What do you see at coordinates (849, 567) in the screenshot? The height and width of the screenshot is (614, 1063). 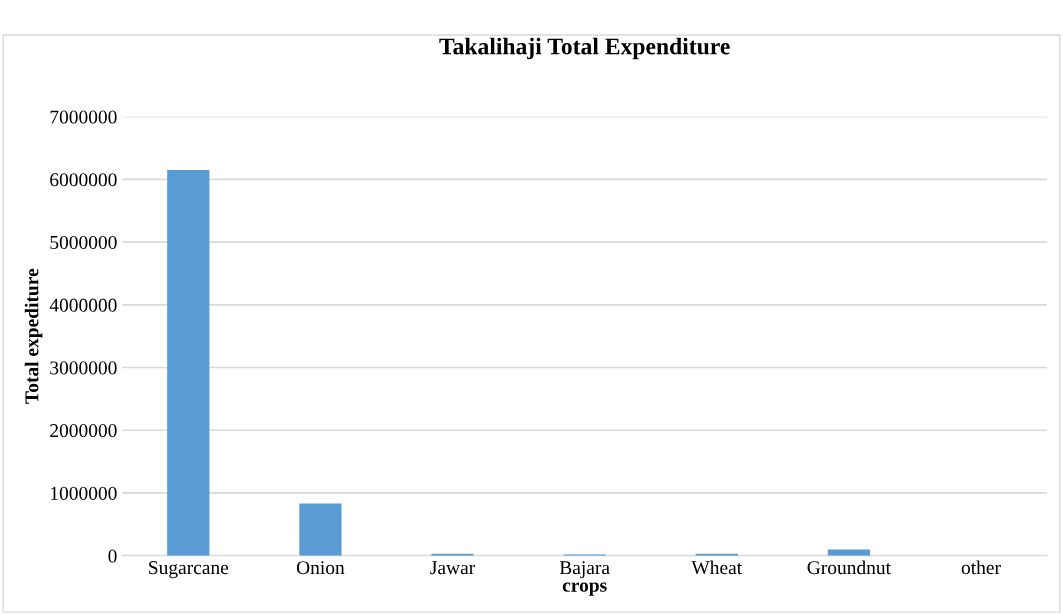 I see `x-tick-label: Groundnut` at bounding box center [849, 567].